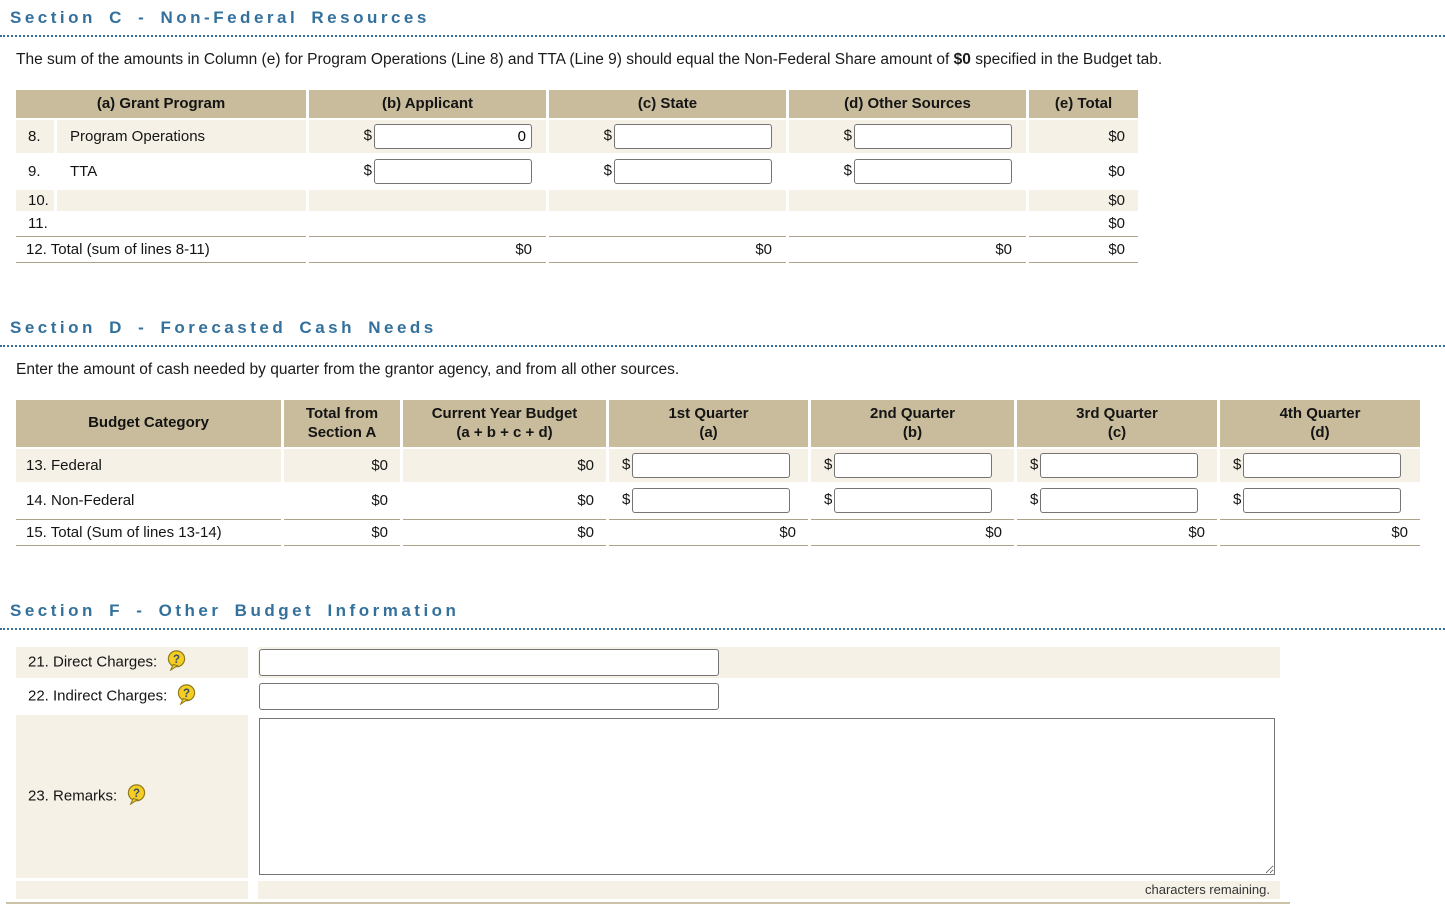 This screenshot has height=904, width=1445. I want to click on current-year-total: $0, so click(504, 500).